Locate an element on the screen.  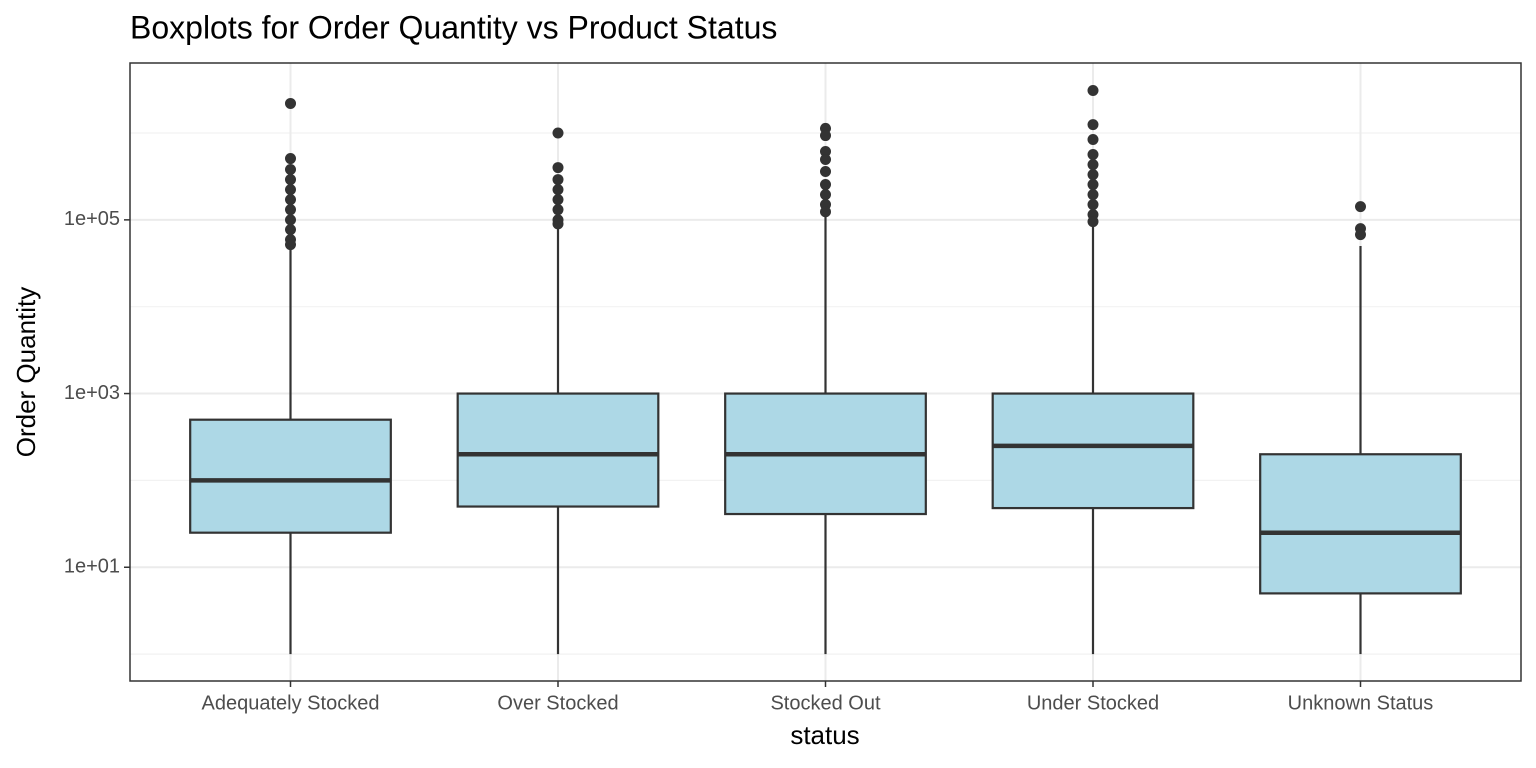
y-tick-label: 1e+03 is located at coordinates (92, 393).